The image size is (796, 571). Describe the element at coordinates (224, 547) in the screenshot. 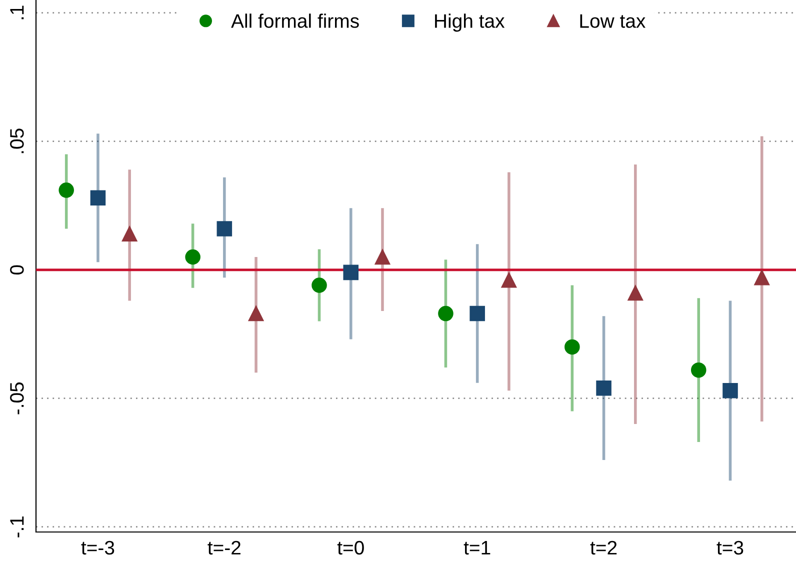

I see `x-tick-label: t=-2` at that location.